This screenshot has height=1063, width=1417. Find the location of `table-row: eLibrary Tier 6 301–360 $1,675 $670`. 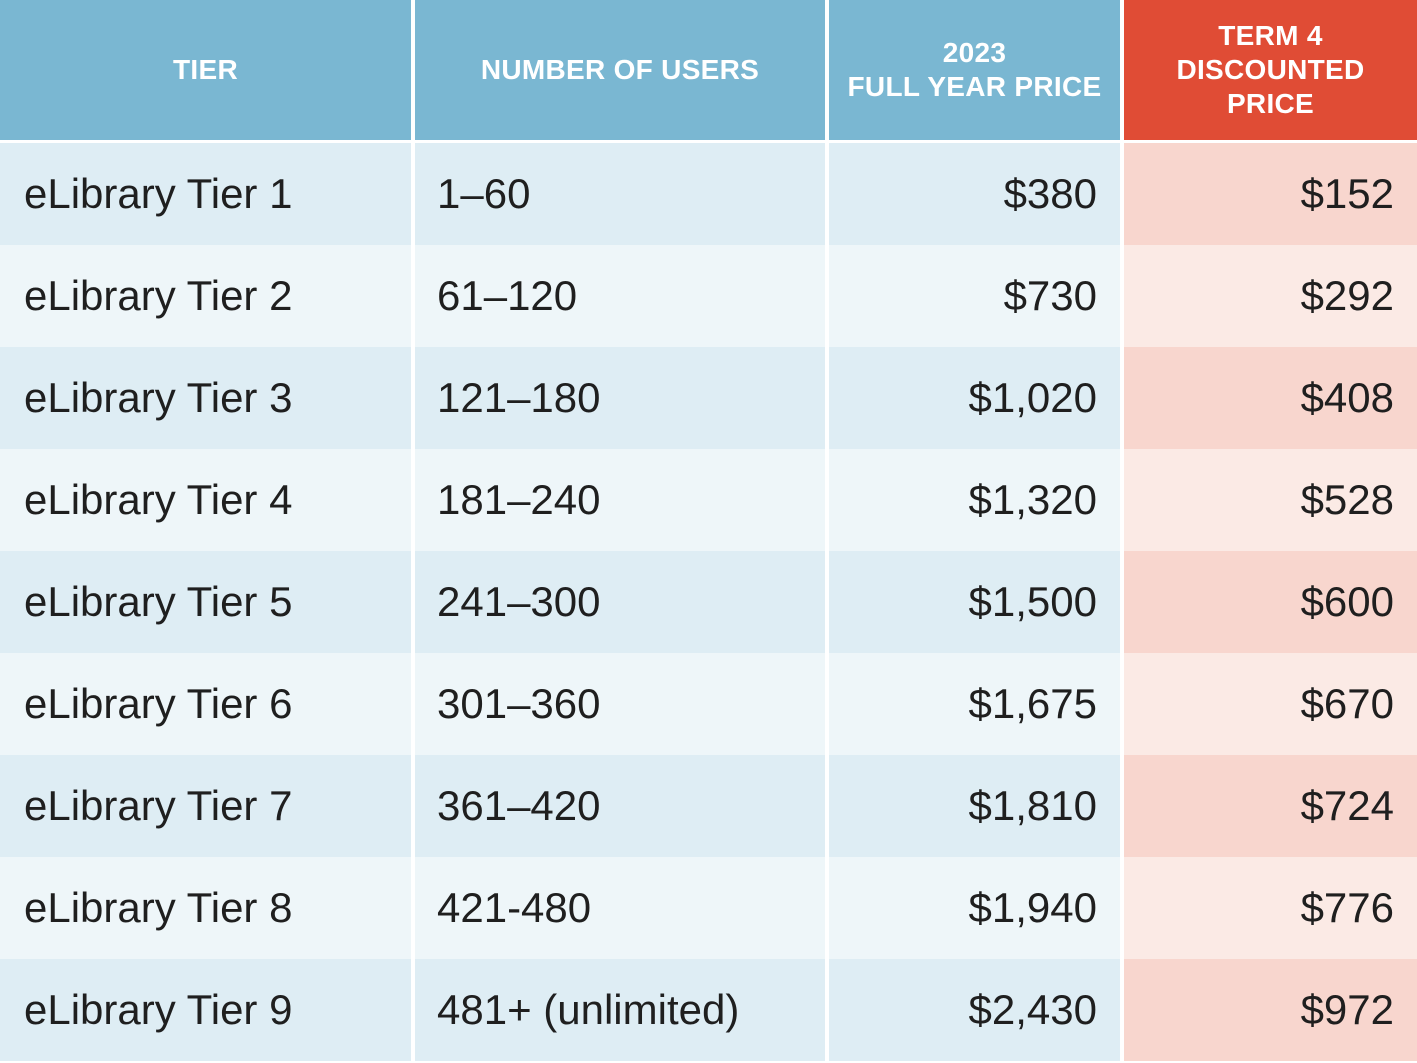

table-row: eLibrary Tier 6 301–360 $1,675 $670 is located at coordinates (708, 704).